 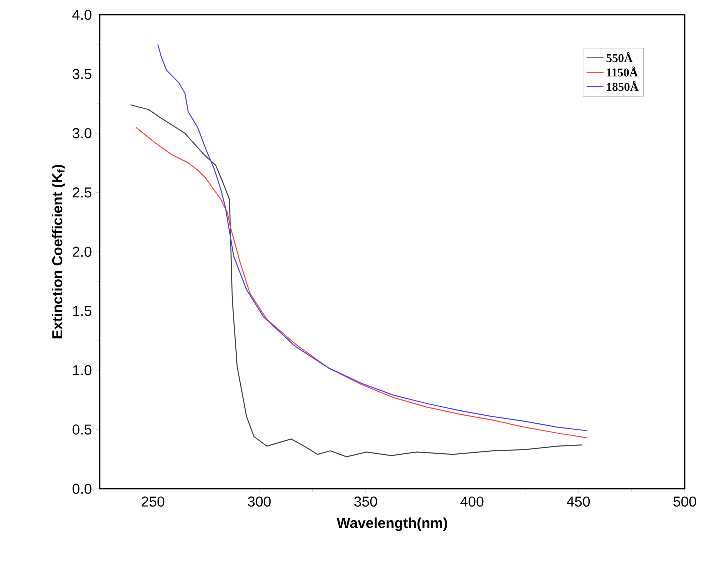 What do you see at coordinates (623, 86) in the screenshot?
I see `legend-label: 1850Å` at bounding box center [623, 86].